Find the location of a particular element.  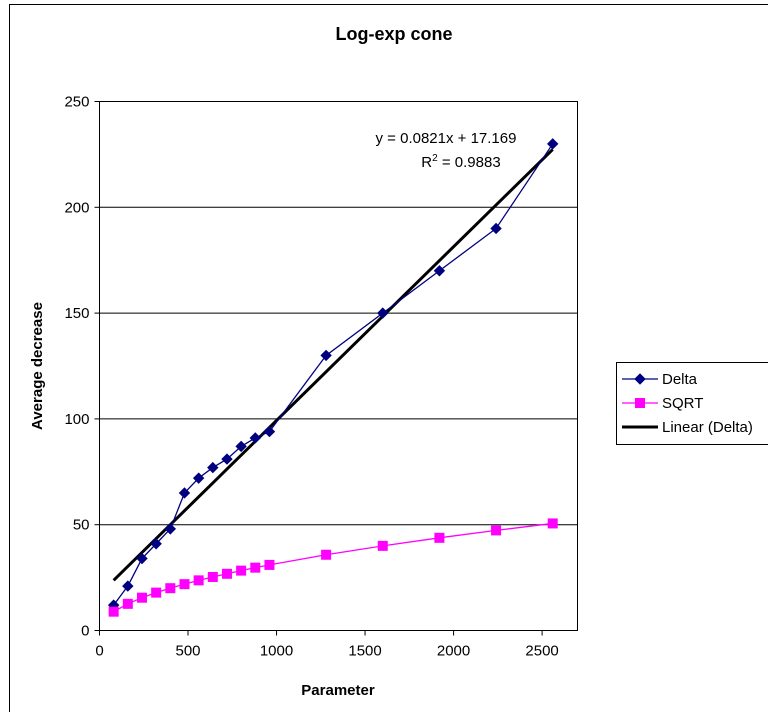

x-tick-label: 2000 is located at coordinates (453, 651).